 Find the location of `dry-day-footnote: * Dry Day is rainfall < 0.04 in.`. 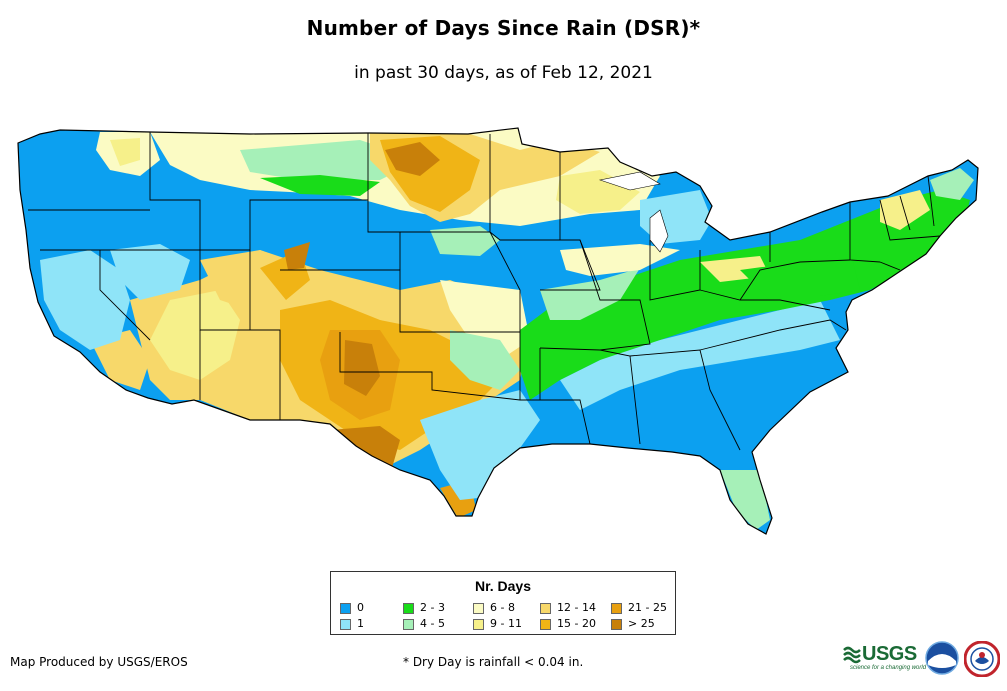

dry-day-footnote: * Dry Day is rainfall < 0.04 in. is located at coordinates (493, 662).